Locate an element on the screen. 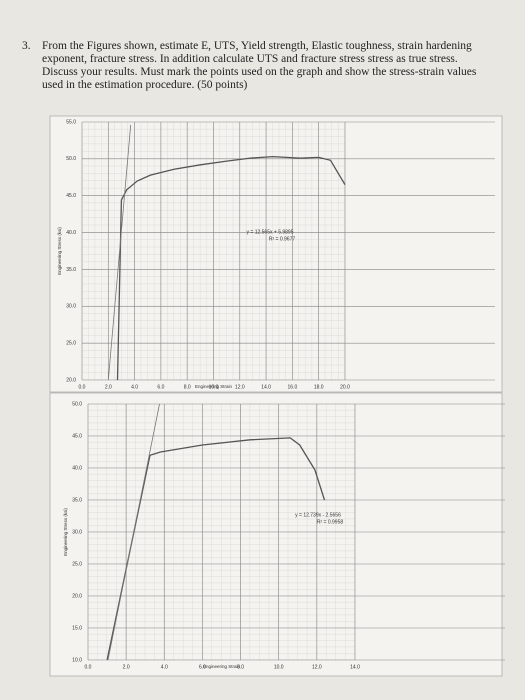 The image size is (525, 700). annotation: R² = 0.9677 is located at coordinates (282, 239).